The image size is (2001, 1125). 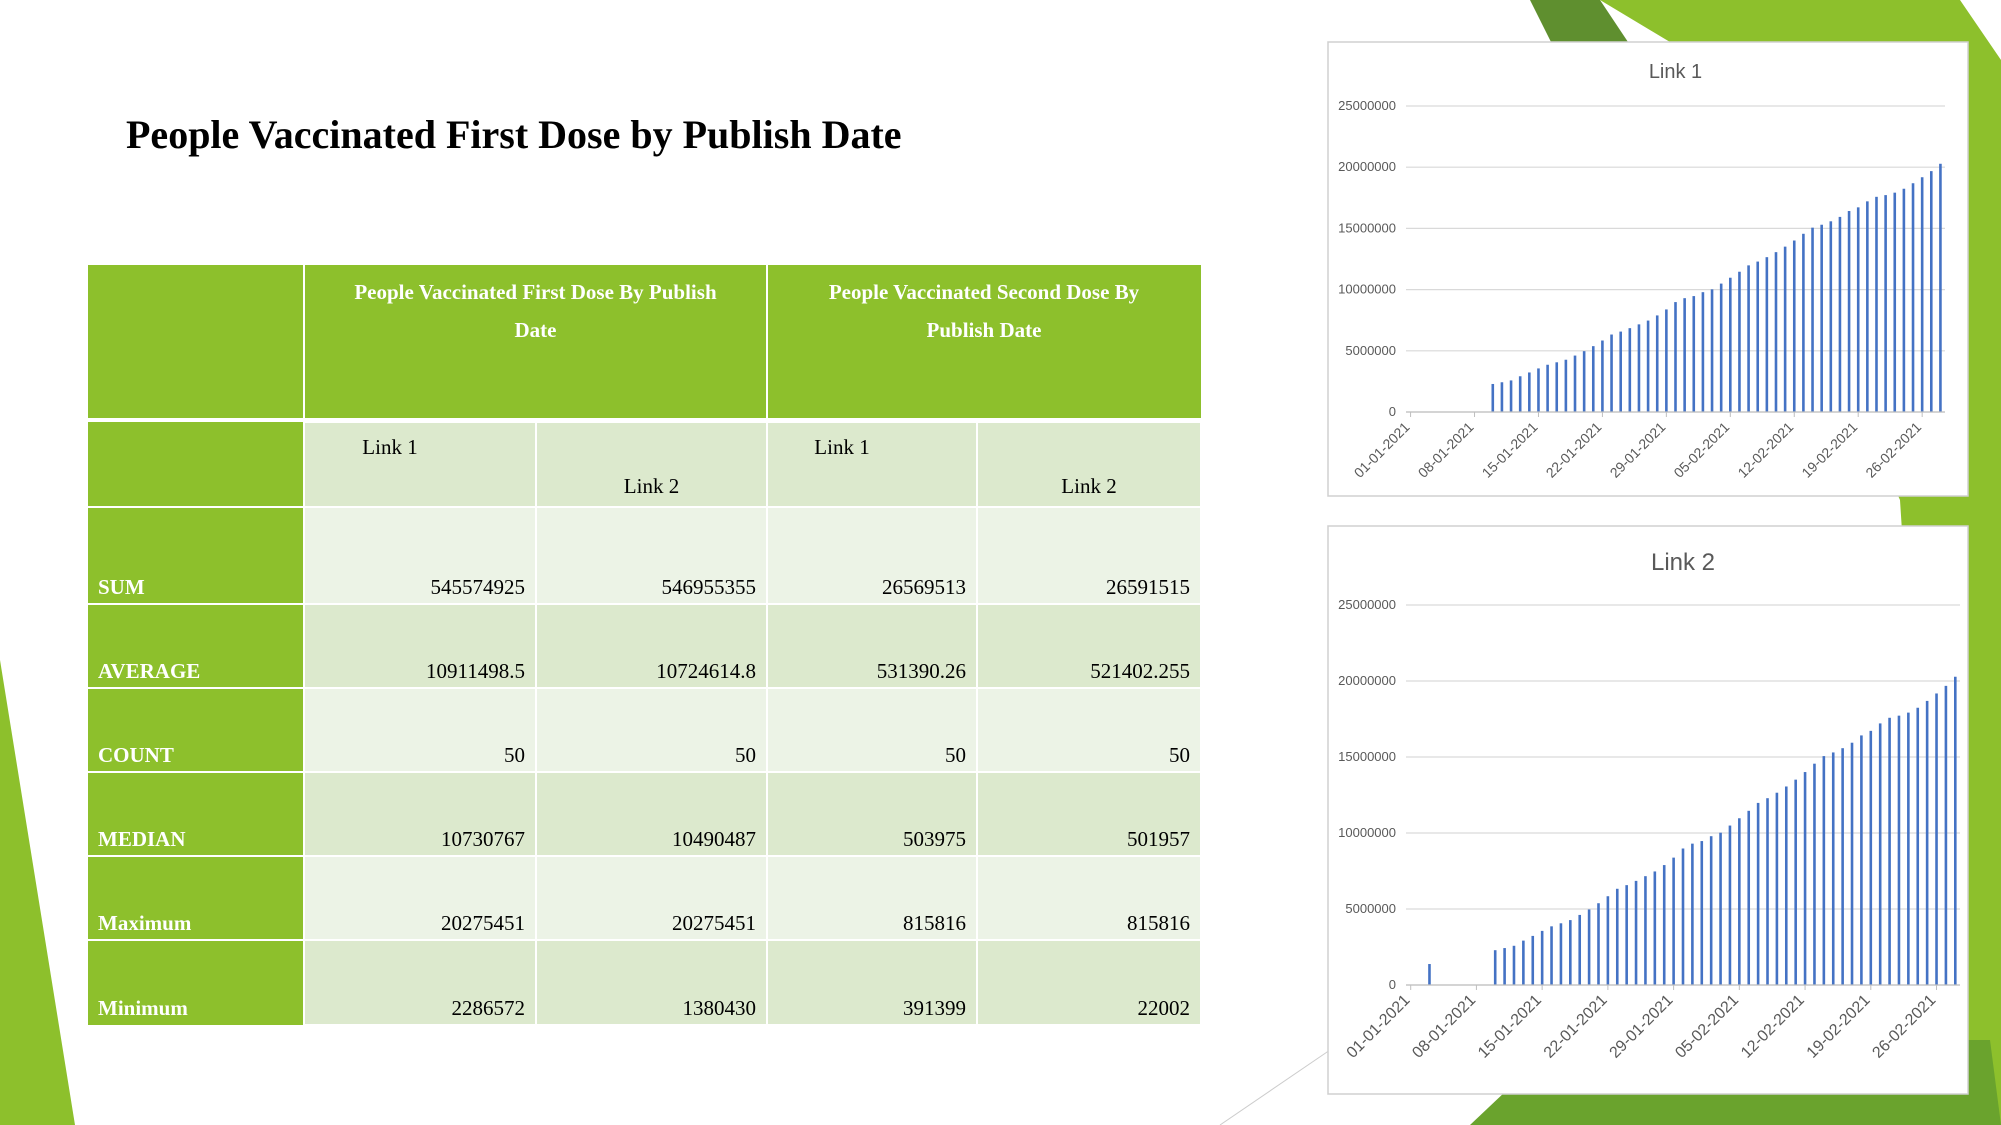 What do you see at coordinates (1164, 1008) in the screenshot?
I see `cell: 22002` at bounding box center [1164, 1008].